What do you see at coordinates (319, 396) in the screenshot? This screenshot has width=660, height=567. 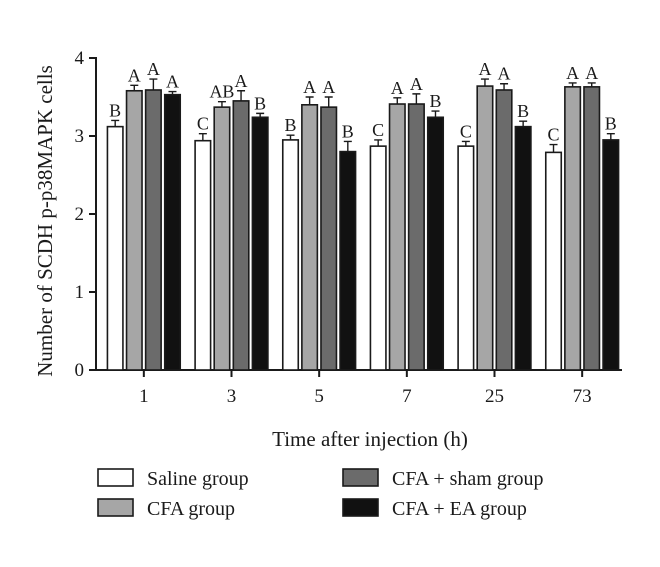 I see `x-tick-label: 5` at bounding box center [319, 396].